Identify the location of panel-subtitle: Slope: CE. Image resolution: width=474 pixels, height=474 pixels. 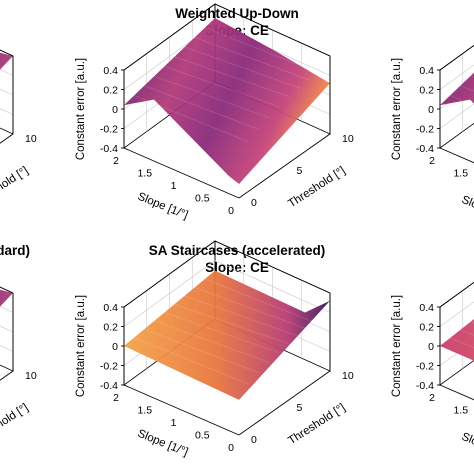
(237, 267).